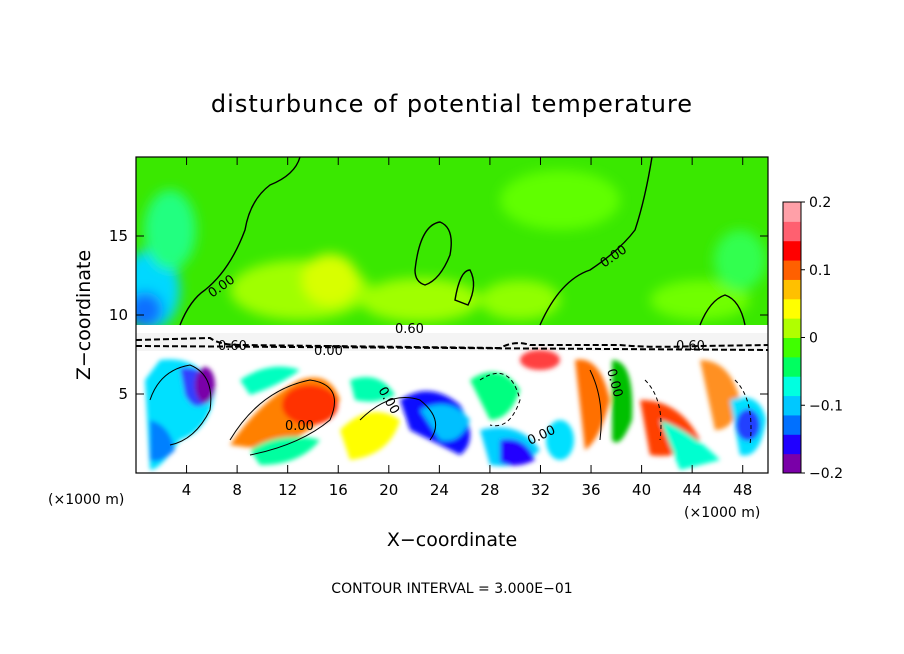 Image resolution: width=904 pixels, height=654 pixels. I want to click on x-axis-label: X−coordinate, so click(452, 540).